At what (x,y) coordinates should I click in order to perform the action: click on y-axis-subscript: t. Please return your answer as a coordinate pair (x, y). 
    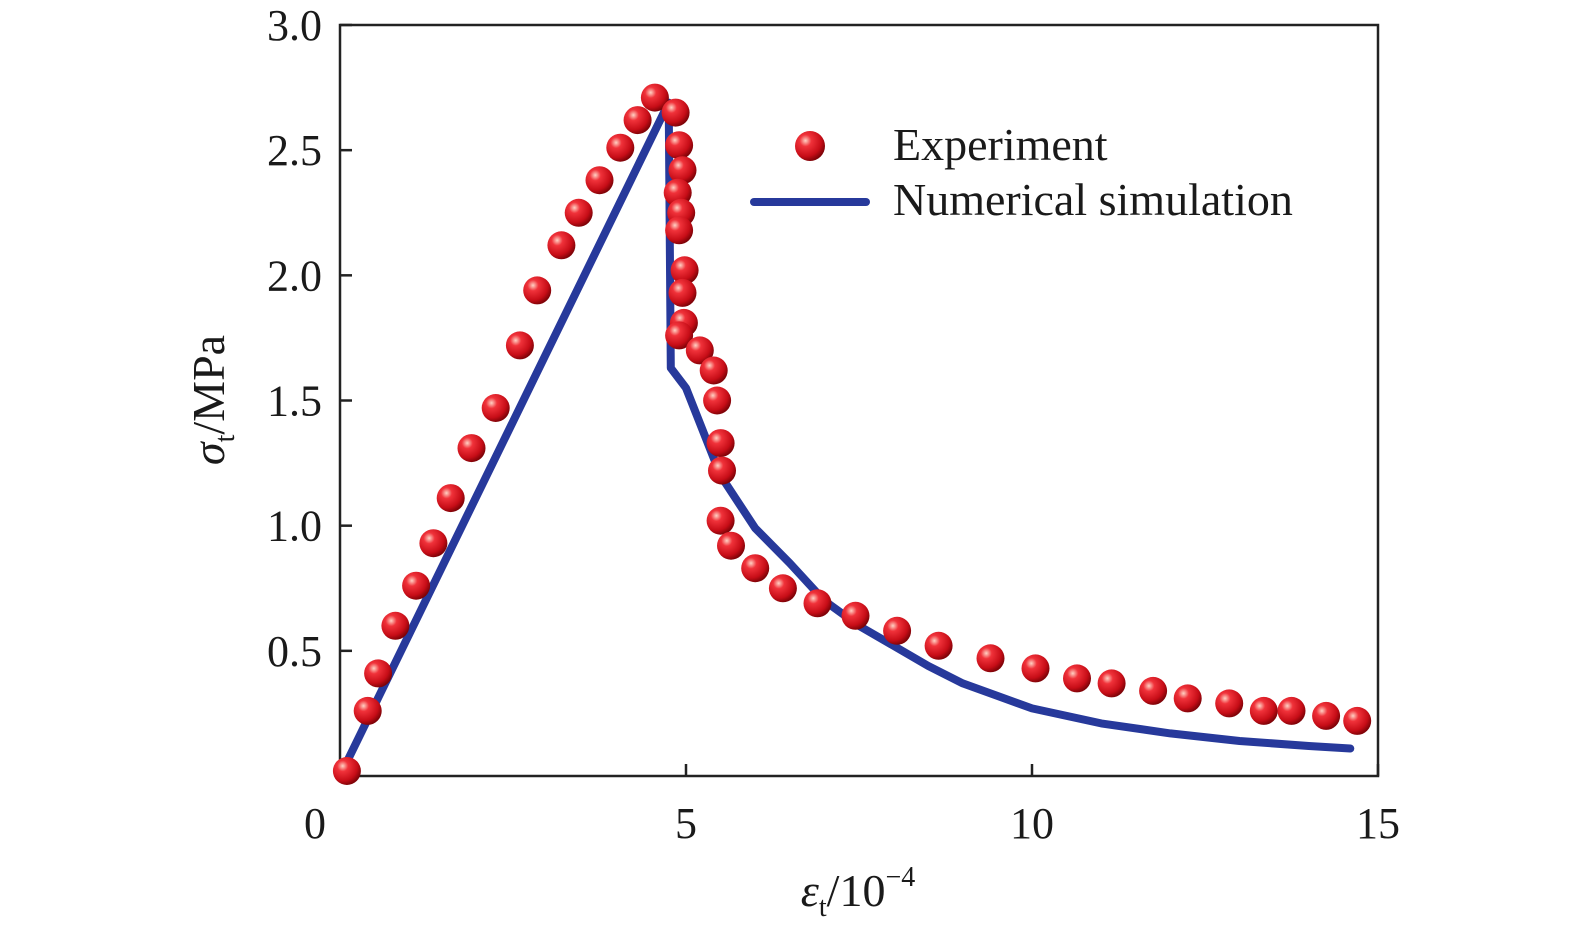
    Looking at the image, I should click on (225, 438).